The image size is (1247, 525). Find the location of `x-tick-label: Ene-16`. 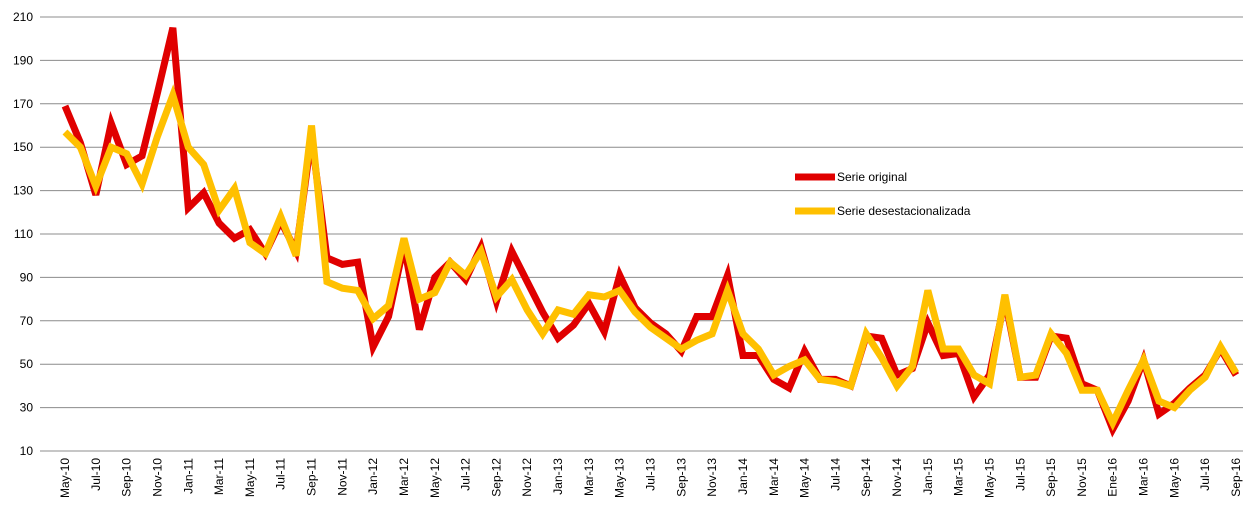

x-tick-label: Ene-16 is located at coordinates (1113, 477).